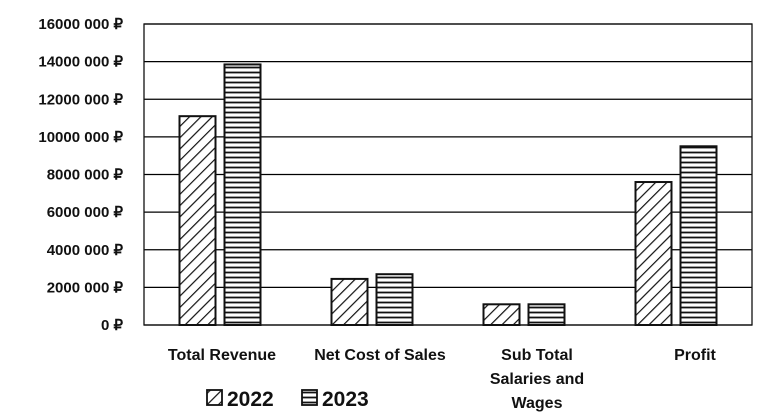 The image size is (763, 416). Describe the element at coordinates (85, 212) in the screenshot. I see `y-tick-label: 6000 000 ₽` at that location.